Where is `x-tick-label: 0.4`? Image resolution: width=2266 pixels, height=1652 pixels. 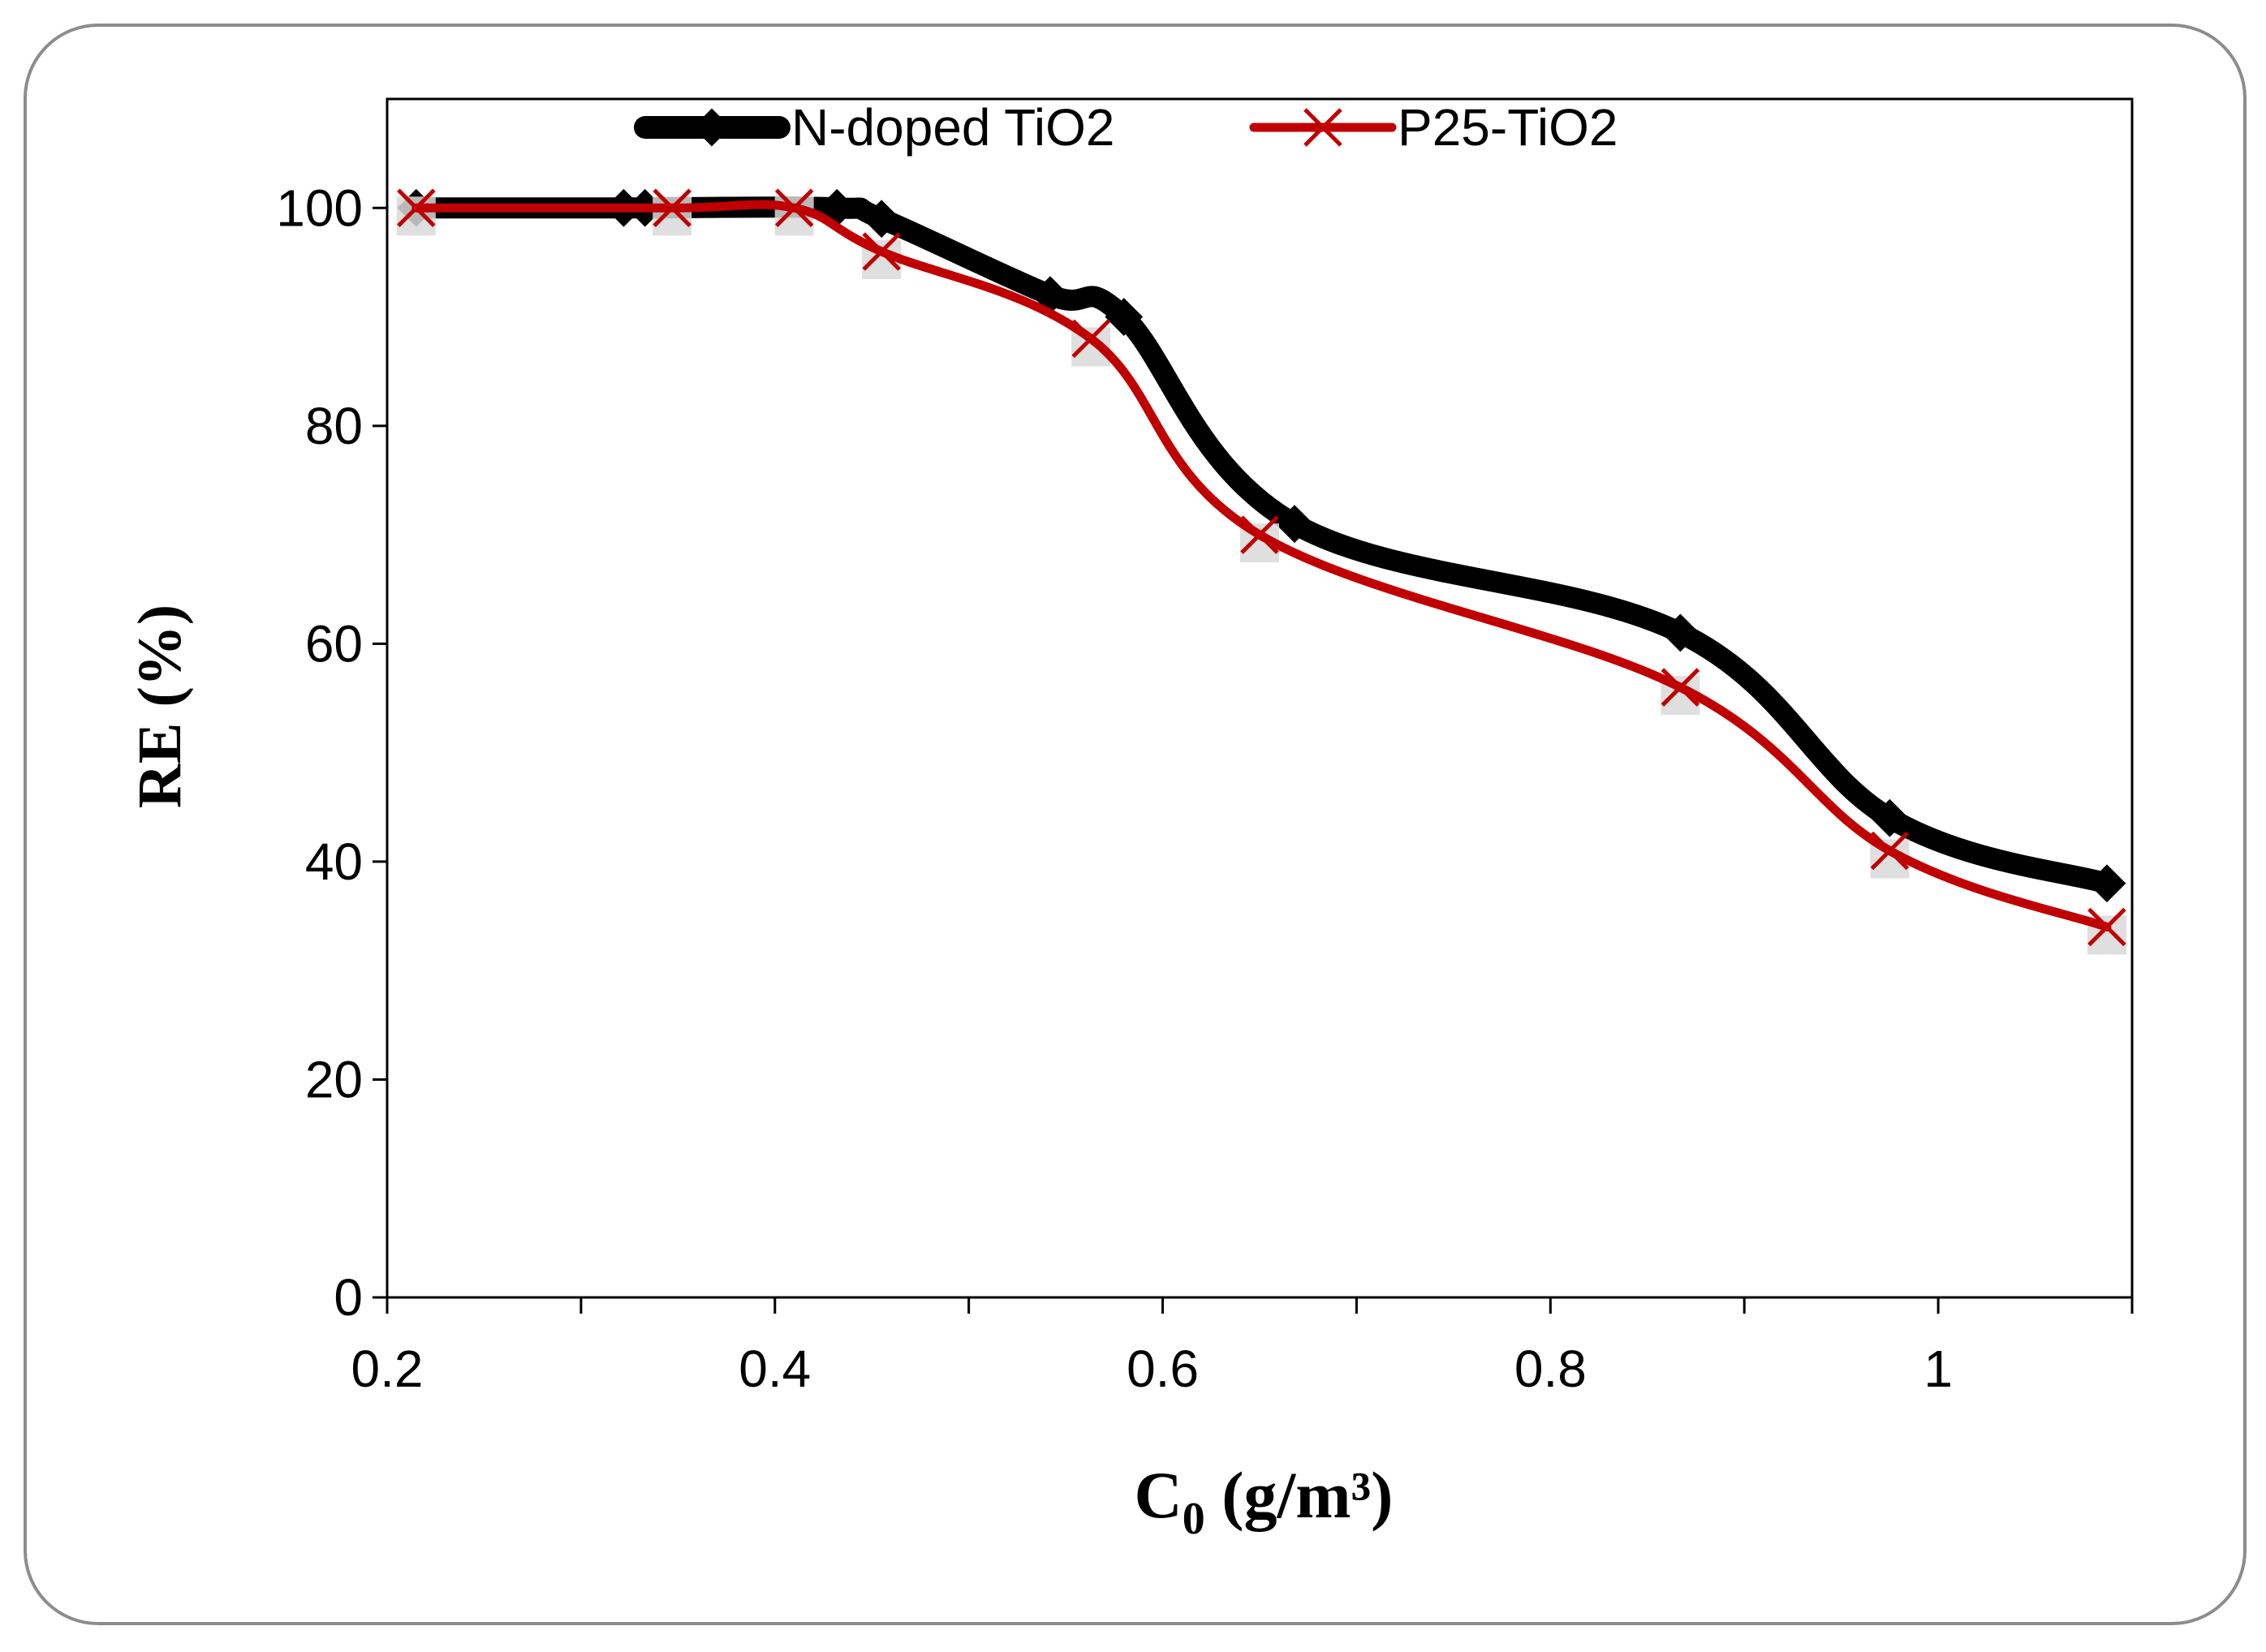
x-tick-label: 0.4 is located at coordinates (775, 1369).